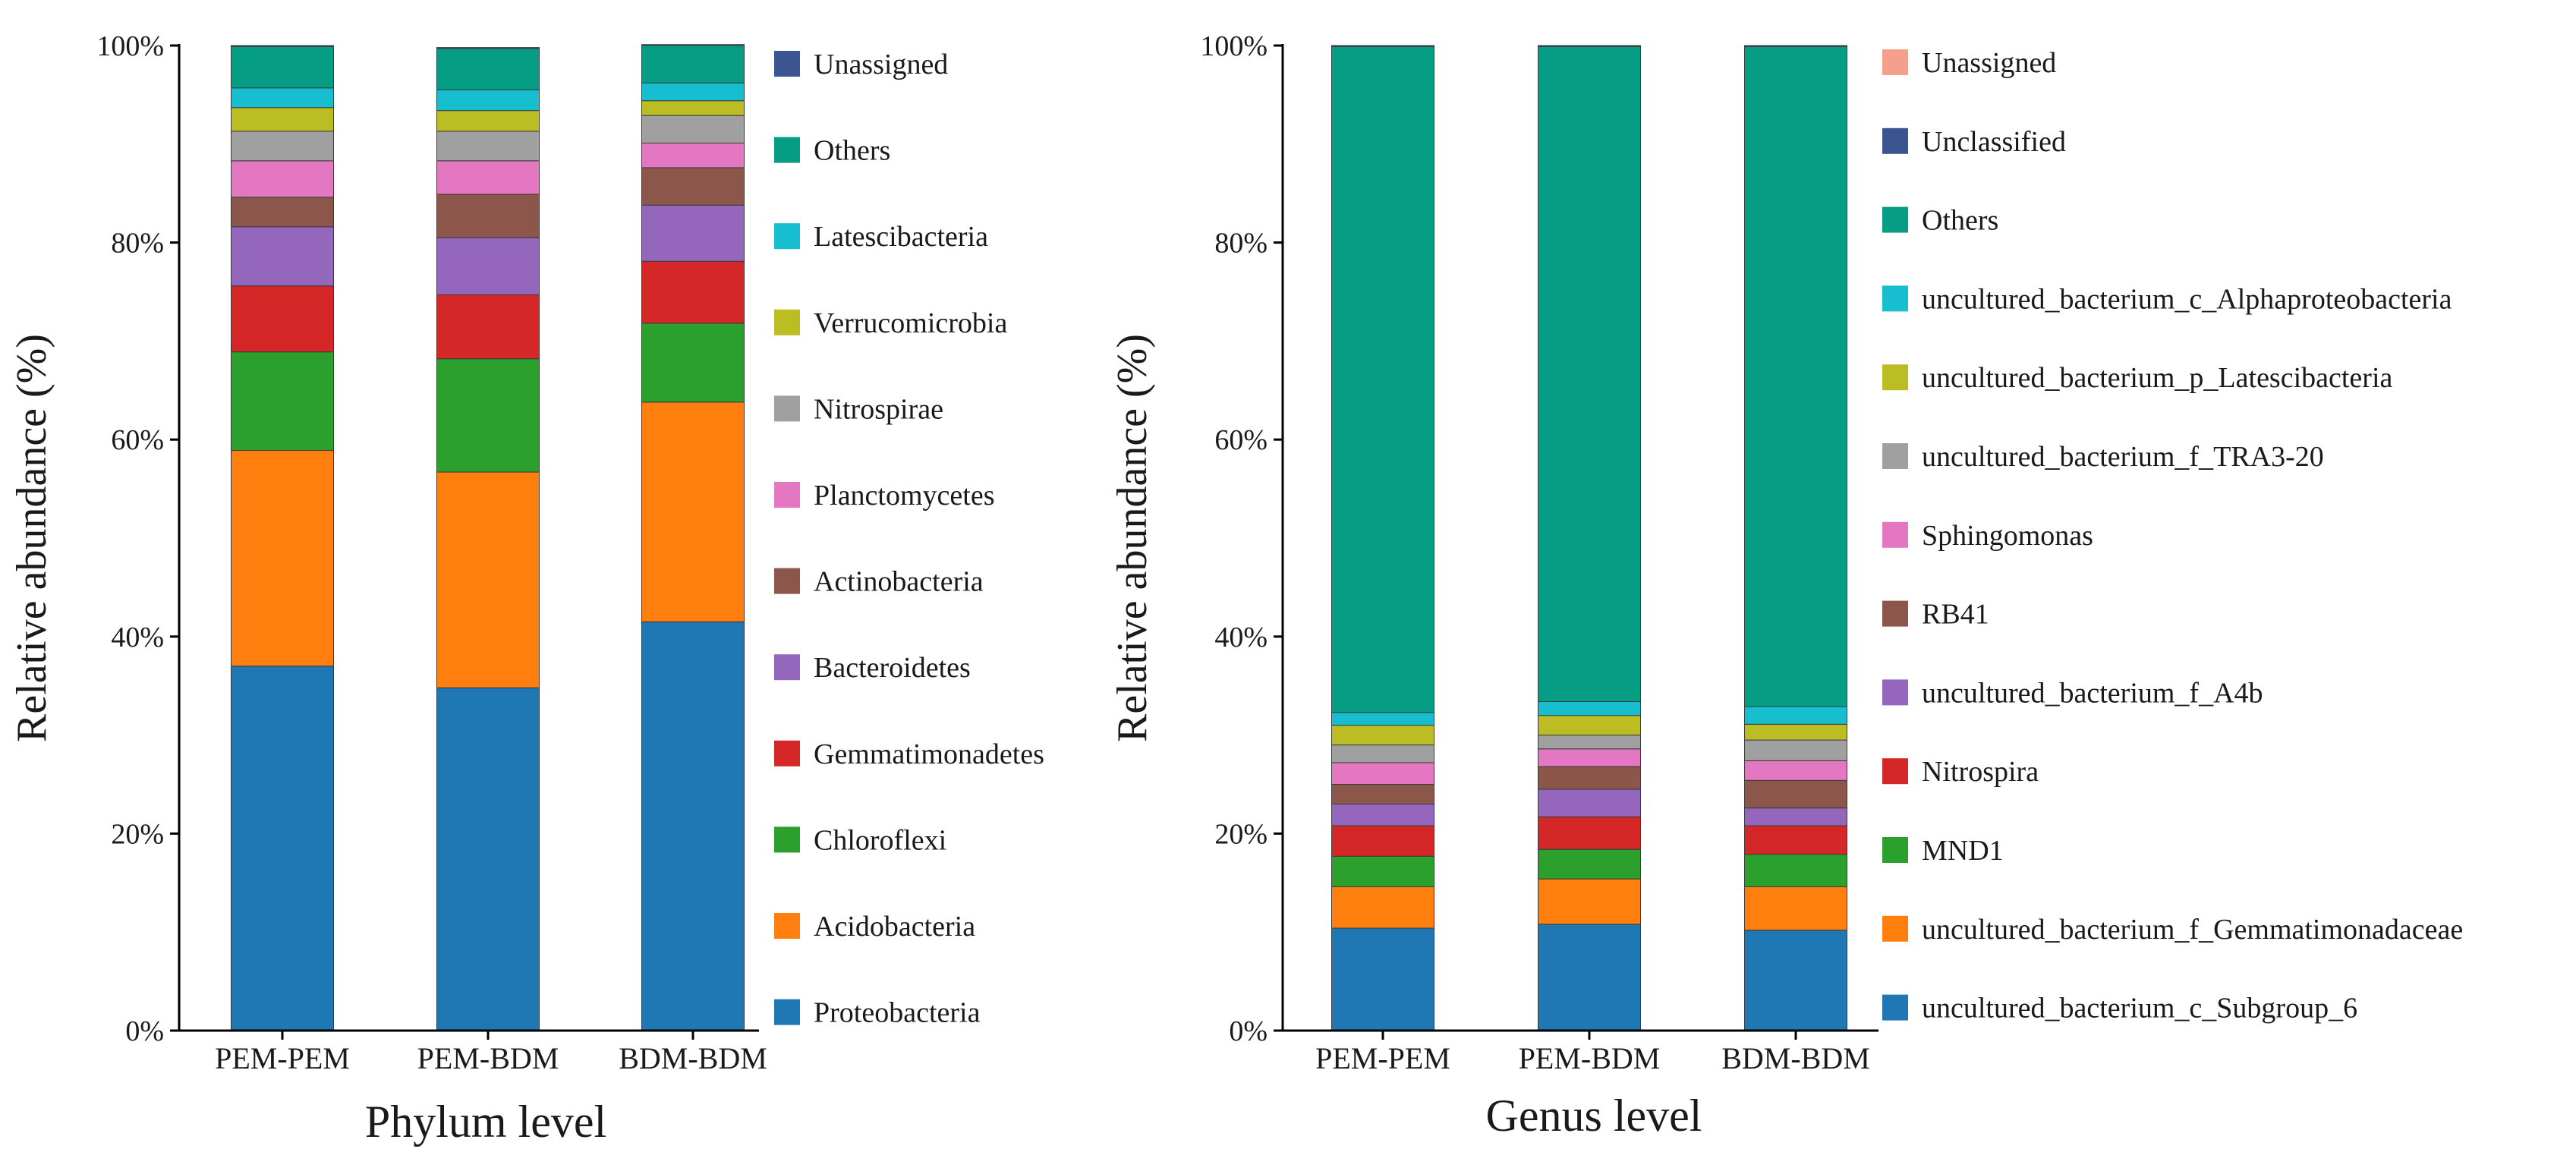  What do you see at coordinates (2072, 693) in the screenshot?
I see `legend-item: uncultured_bacterium_f_A4b` at bounding box center [2072, 693].